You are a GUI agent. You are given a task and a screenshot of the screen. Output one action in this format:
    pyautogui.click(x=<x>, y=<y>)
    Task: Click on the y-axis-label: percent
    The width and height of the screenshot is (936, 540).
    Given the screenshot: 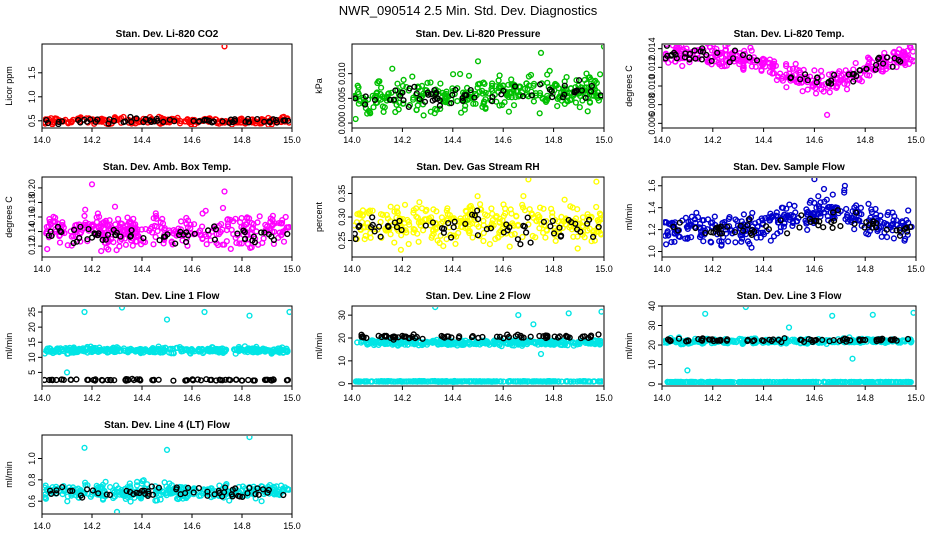 What is the action you would take?
    pyautogui.click(x=319, y=216)
    